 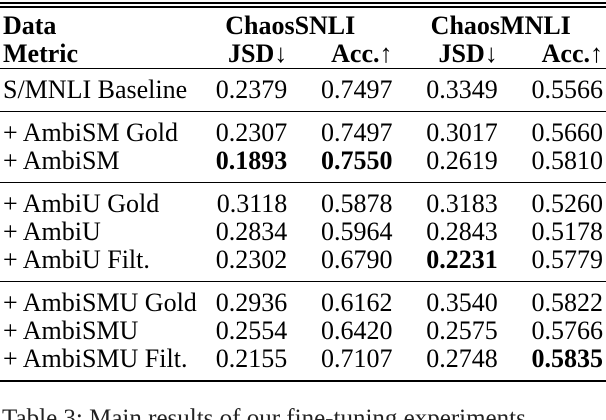 I want to click on value-cell: 0.3183, so click(x=462, y=203).